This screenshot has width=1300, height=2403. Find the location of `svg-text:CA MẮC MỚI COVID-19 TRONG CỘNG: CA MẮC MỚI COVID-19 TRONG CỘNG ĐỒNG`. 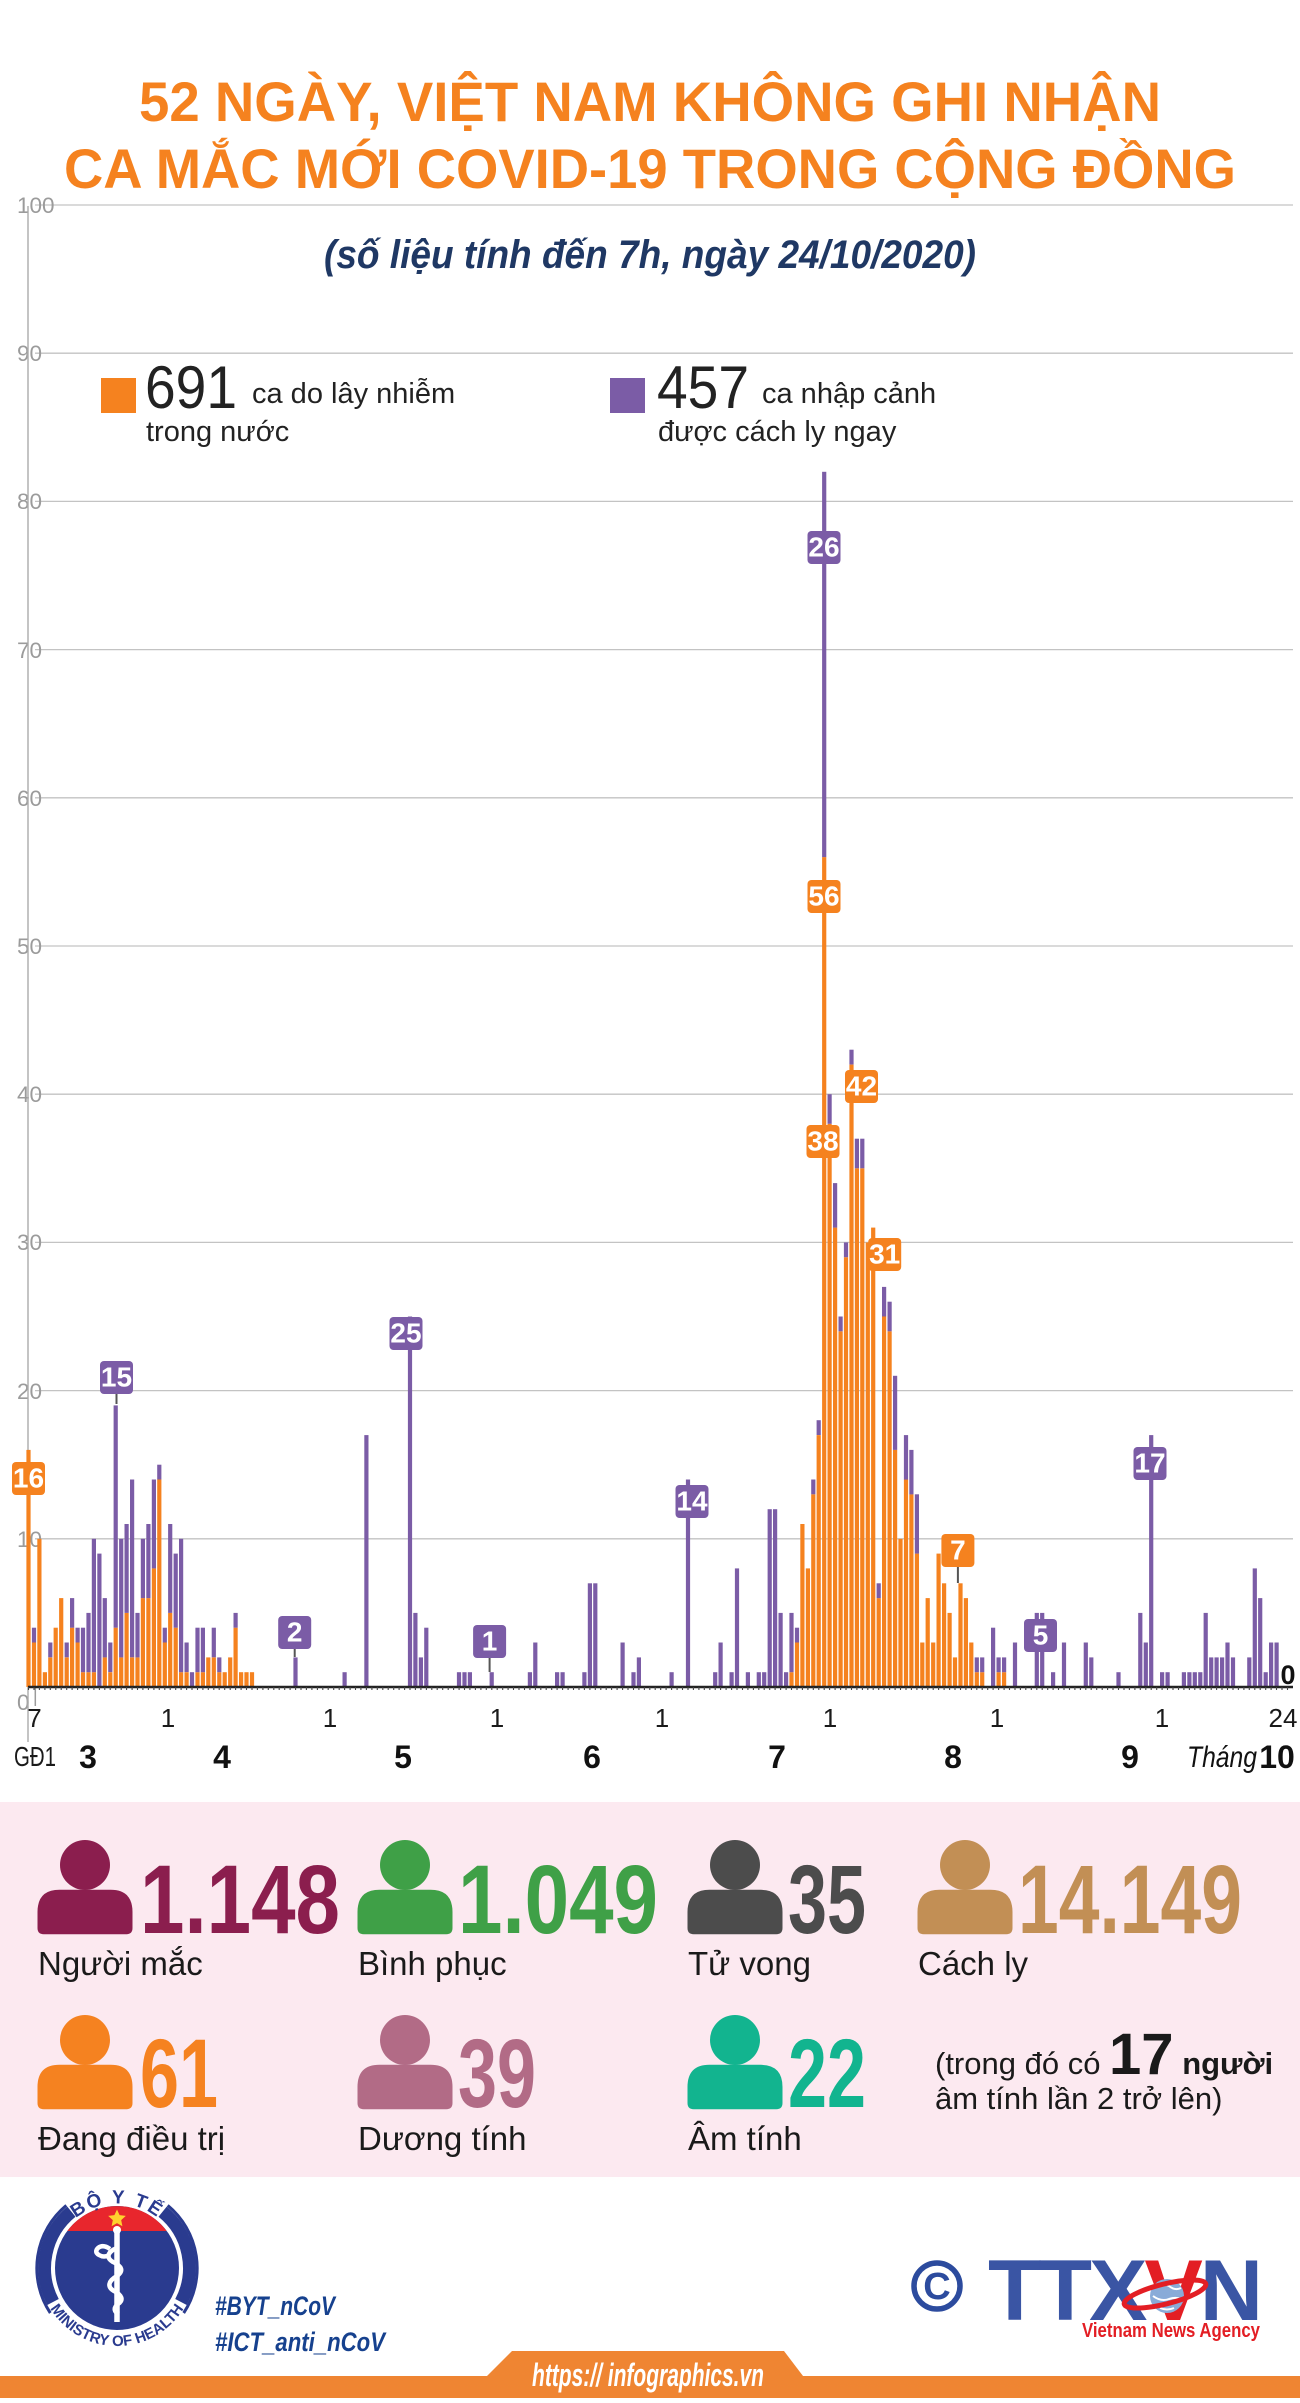

svg-text:CA MẮC MỚI COVID-19 TRONG CỘNG: CA MẮC MỚI COVID-19 TRONG CỘNG ĐỒNG is located at coordinates (650, 168).